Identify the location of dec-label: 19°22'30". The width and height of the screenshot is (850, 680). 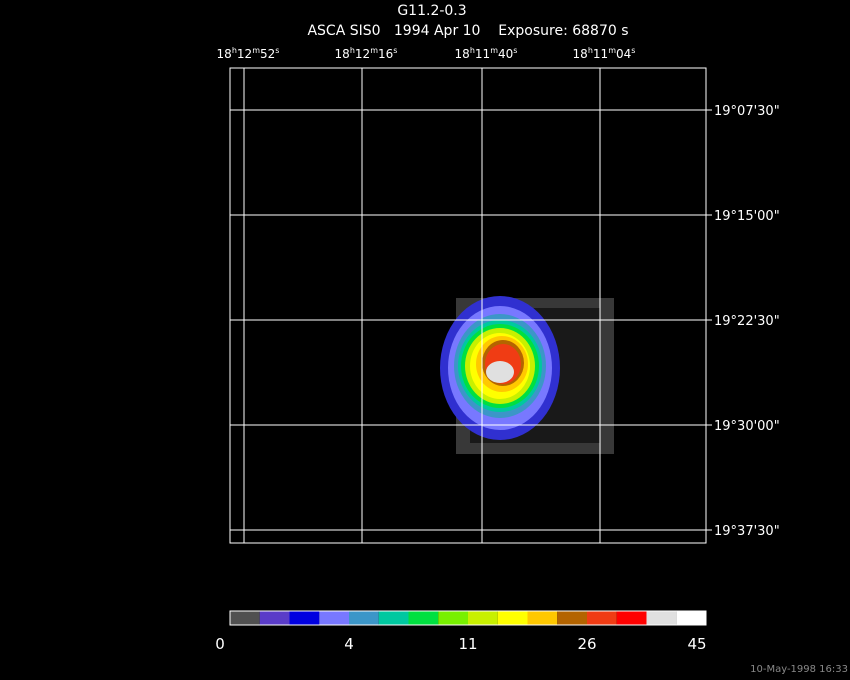
(747, 321).